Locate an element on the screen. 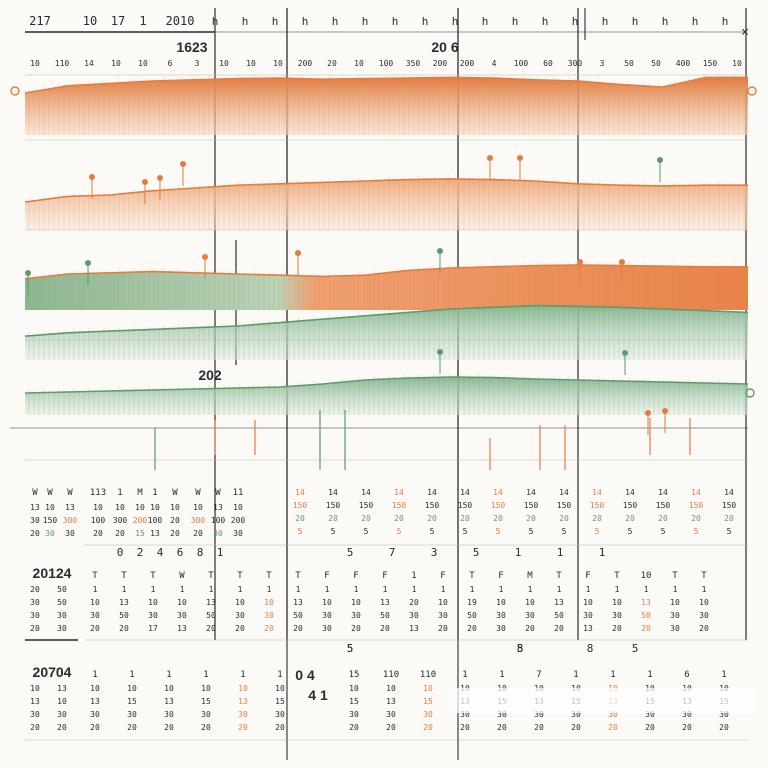 The width and height of the screenshot is (768, 768). smudge is located at coordinates (605, 700).